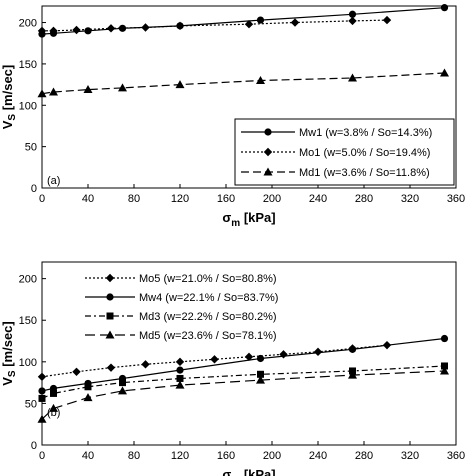 This screenshot has height=476, width=474. I want to click on legend-label: Md1 (w=3.6% / So=11.8%), so click(364, 173).